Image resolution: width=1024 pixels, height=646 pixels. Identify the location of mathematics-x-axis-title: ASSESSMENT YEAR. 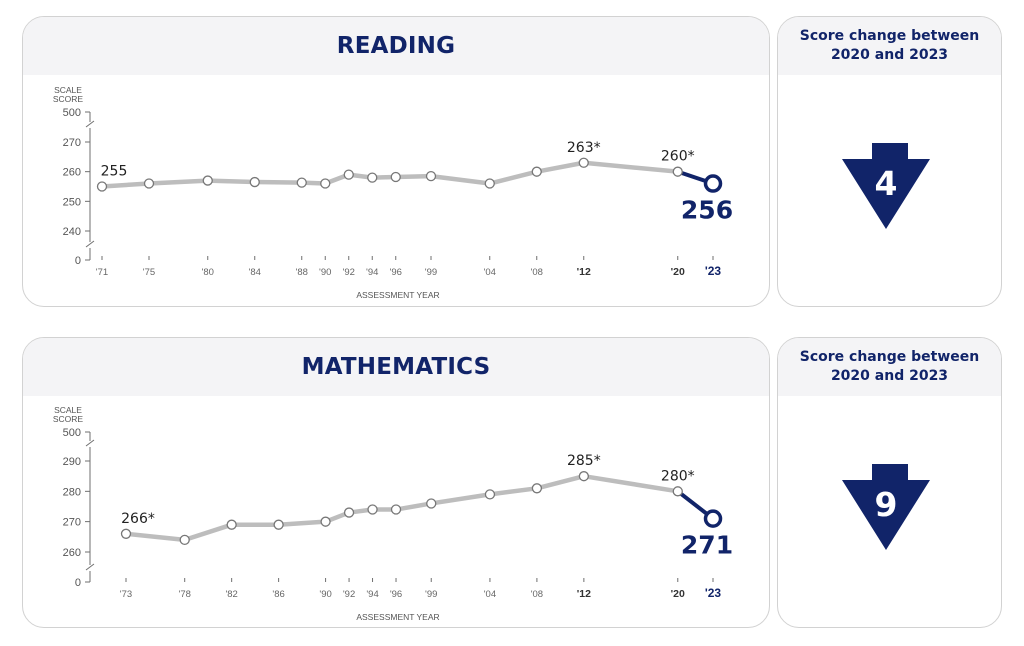
(397, 617).